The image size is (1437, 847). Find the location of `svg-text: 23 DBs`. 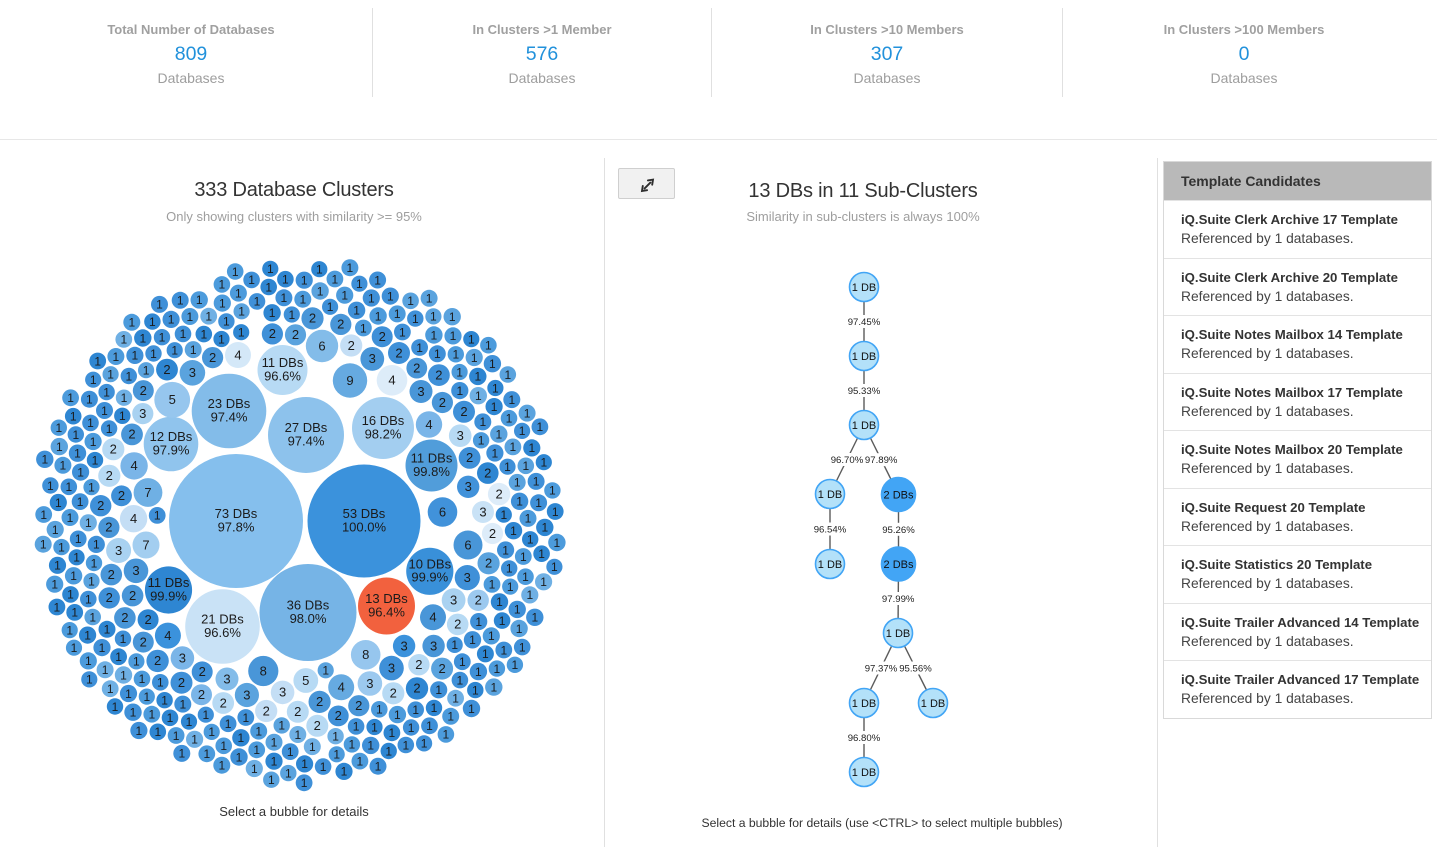

svg-text: 23 DBs is located at coordinates (229, 403).